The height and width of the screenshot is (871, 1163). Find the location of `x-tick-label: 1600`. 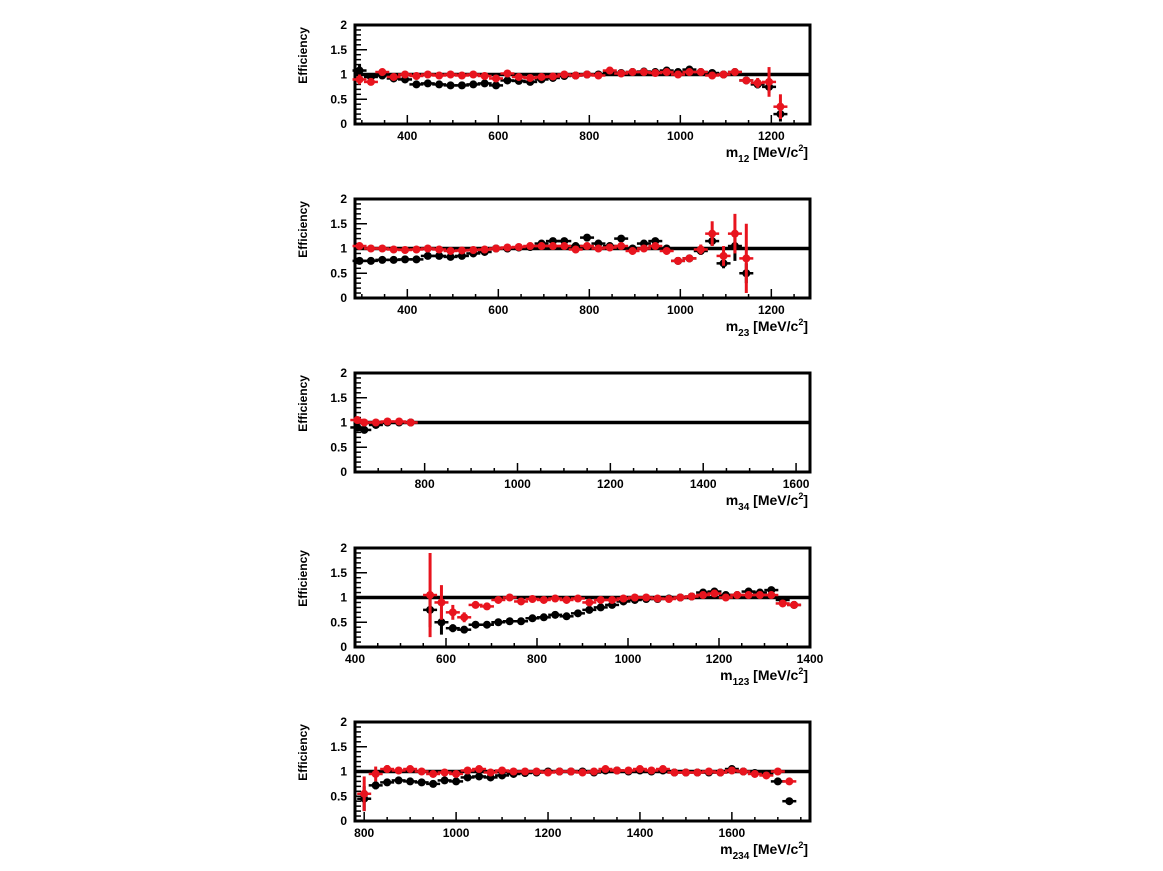

x-tick-label: 1600 is located at coordinates (732, 833).